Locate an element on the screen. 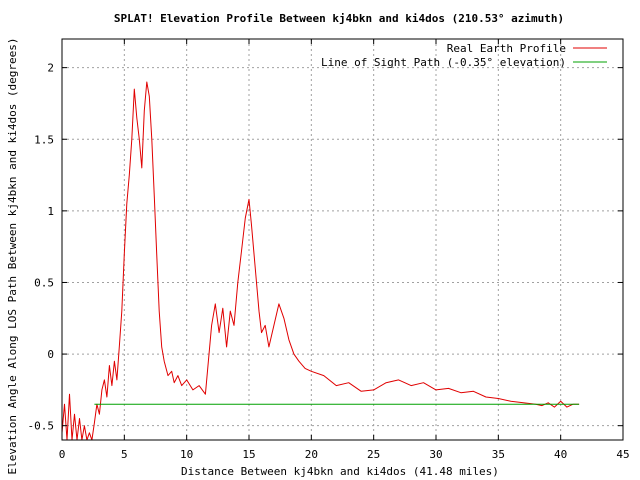 The image size is (640, 480). legend-label-real-earth-profile: Real Earth Profile is located at coordinates (506, 48).